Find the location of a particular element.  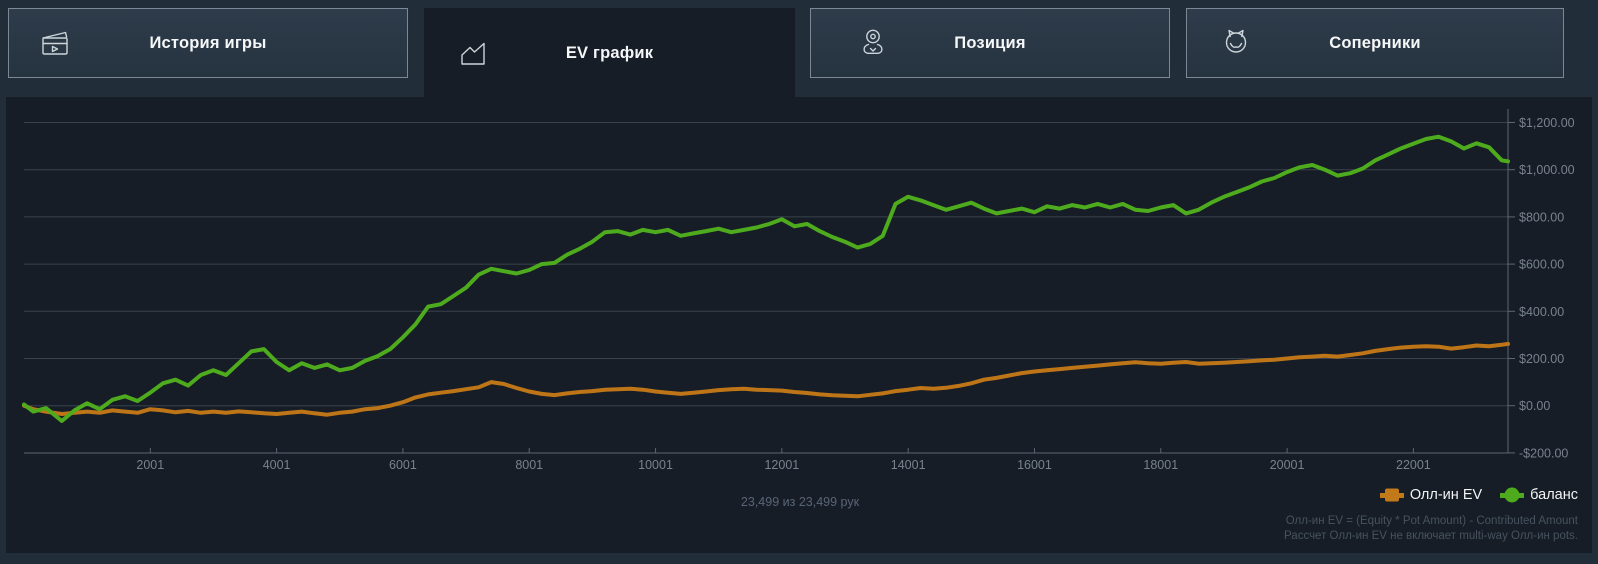

svg-text: 20001 is located at coordinates (1287, 465).